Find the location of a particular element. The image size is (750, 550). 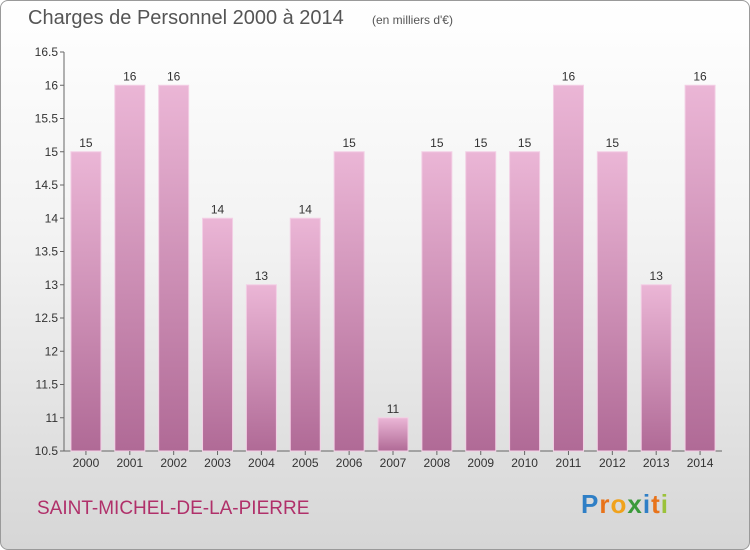

chart-title: Charges de Personnel 2000 à 2014 is located at coordinates (186, 18).